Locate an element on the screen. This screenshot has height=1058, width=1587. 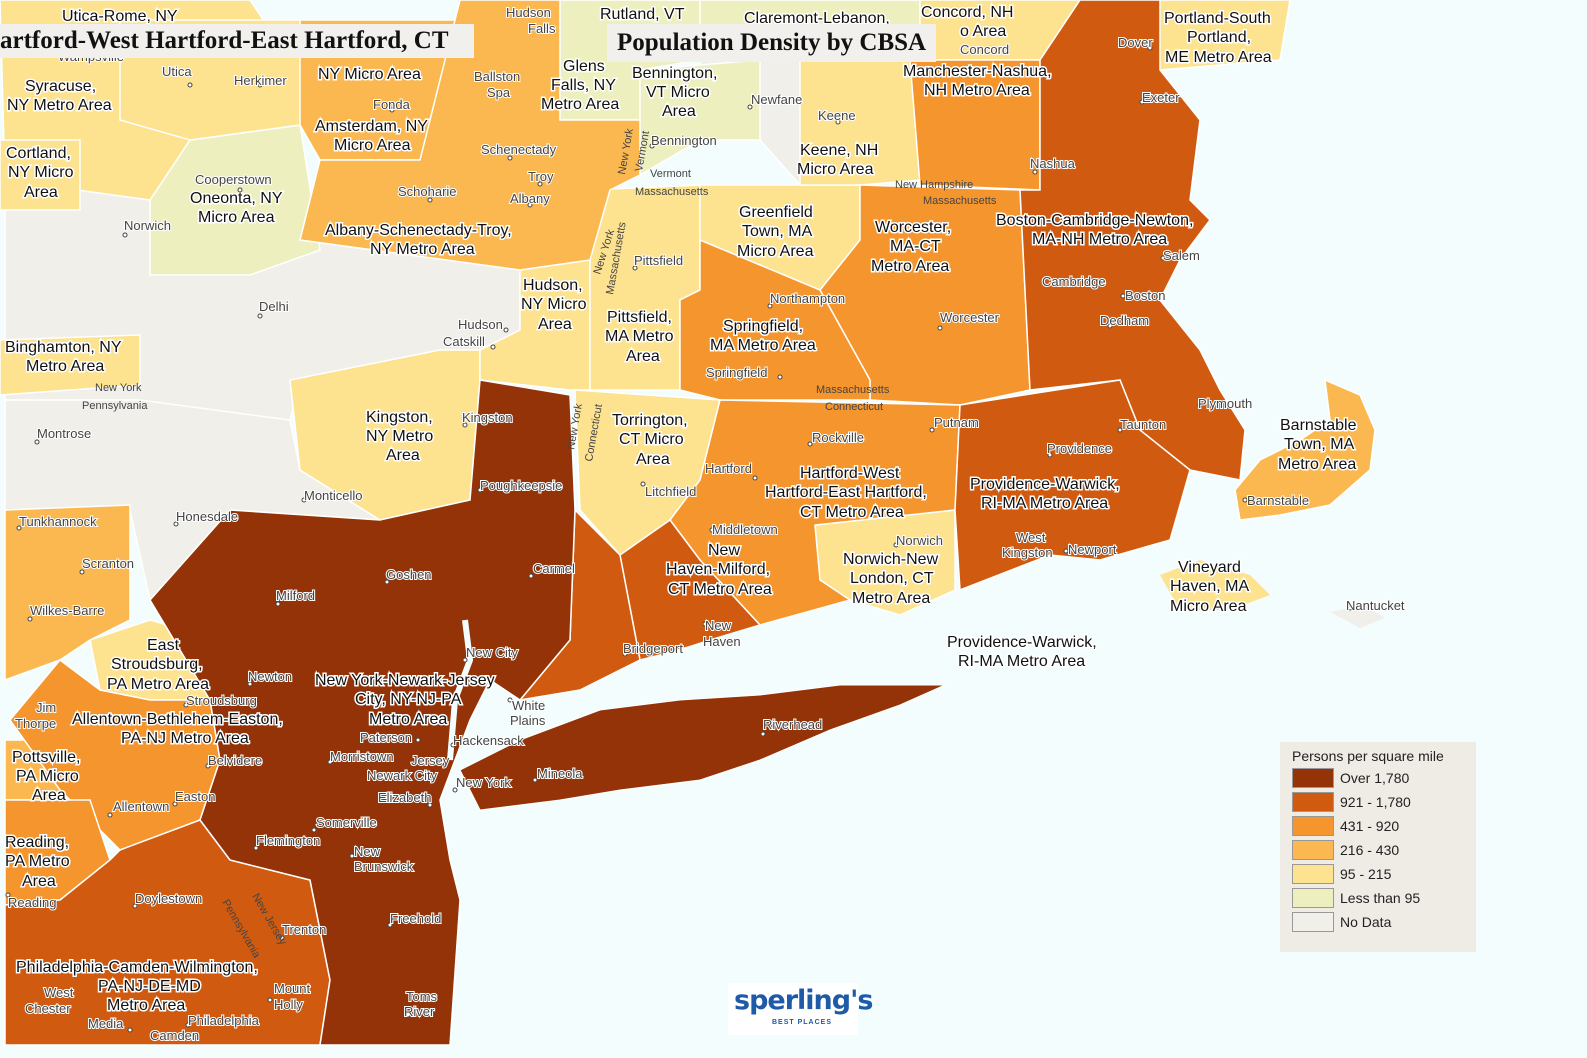
label-reading-2: PA Metro is located at coordinates (37, 861).